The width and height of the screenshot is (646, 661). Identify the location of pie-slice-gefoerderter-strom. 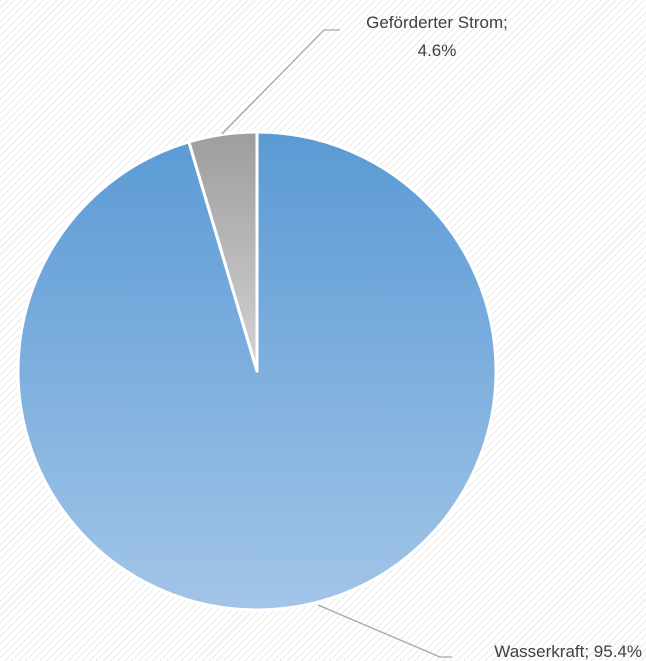
(223, 251).